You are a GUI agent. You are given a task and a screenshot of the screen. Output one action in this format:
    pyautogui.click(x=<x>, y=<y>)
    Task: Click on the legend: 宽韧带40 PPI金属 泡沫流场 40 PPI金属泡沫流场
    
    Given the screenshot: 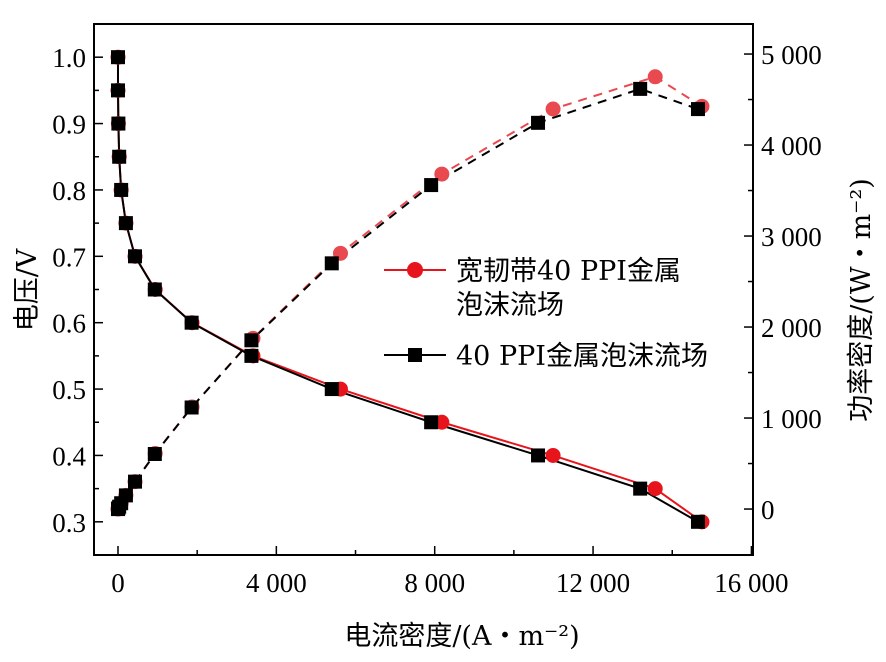 What is the action you would take?
    pyautogui.click(x=546, y=314)
    